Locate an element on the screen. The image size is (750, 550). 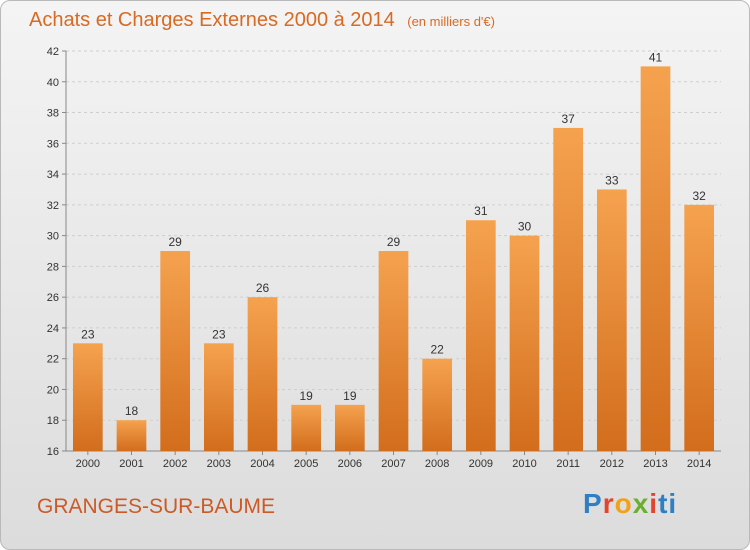
x-tick-label: 2007 is located at coordinates (393, 464).